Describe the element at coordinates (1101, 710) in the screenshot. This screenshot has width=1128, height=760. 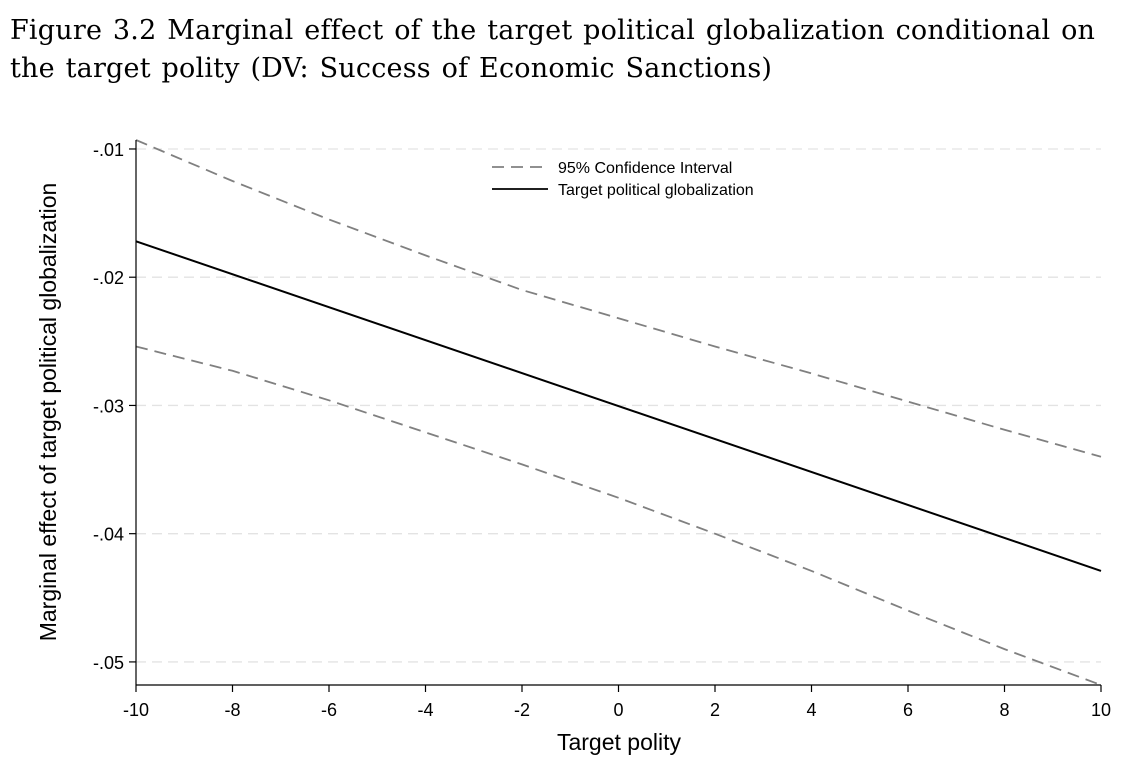
I see `x-tick-label: 10` at that location.